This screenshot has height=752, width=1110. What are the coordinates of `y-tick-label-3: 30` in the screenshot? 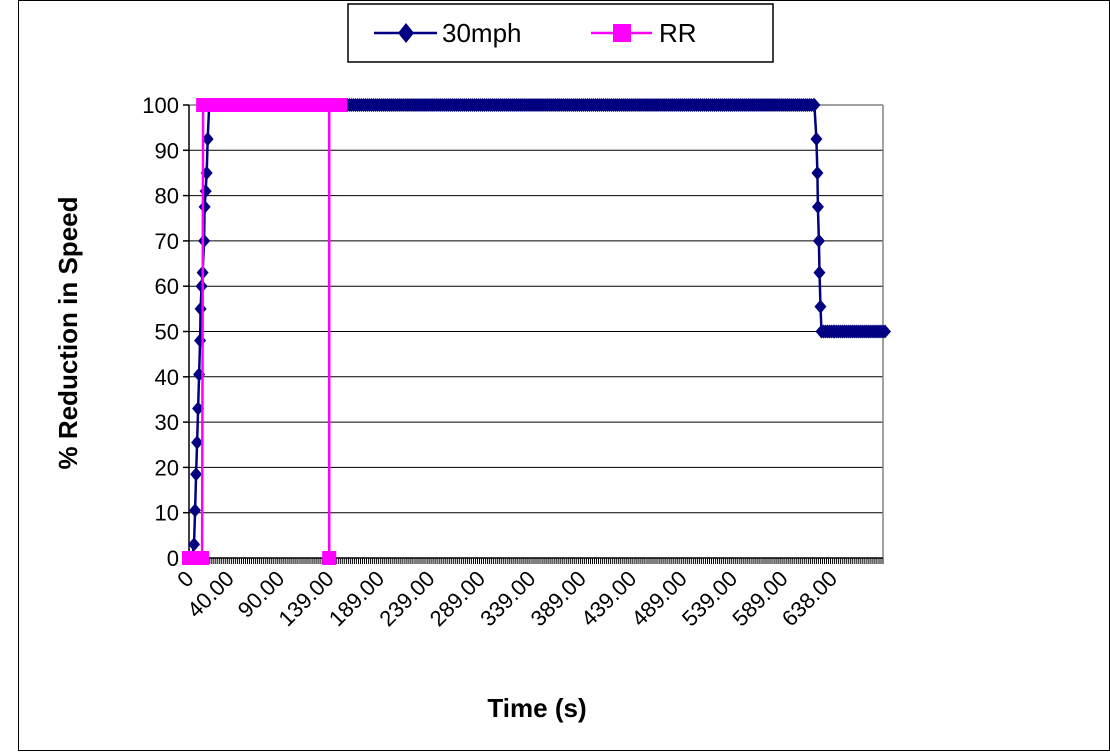 It's located at (167, 422).